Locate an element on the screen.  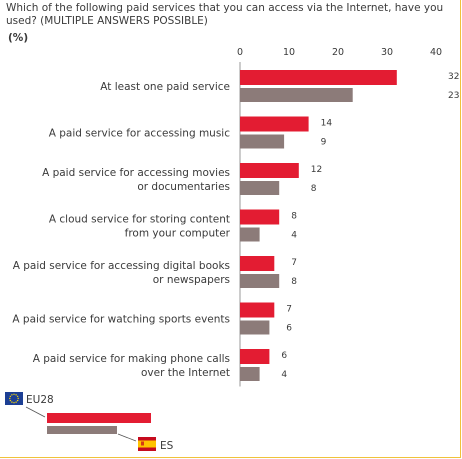
x-tick-label: 10 is located at coordinates (289, 52).